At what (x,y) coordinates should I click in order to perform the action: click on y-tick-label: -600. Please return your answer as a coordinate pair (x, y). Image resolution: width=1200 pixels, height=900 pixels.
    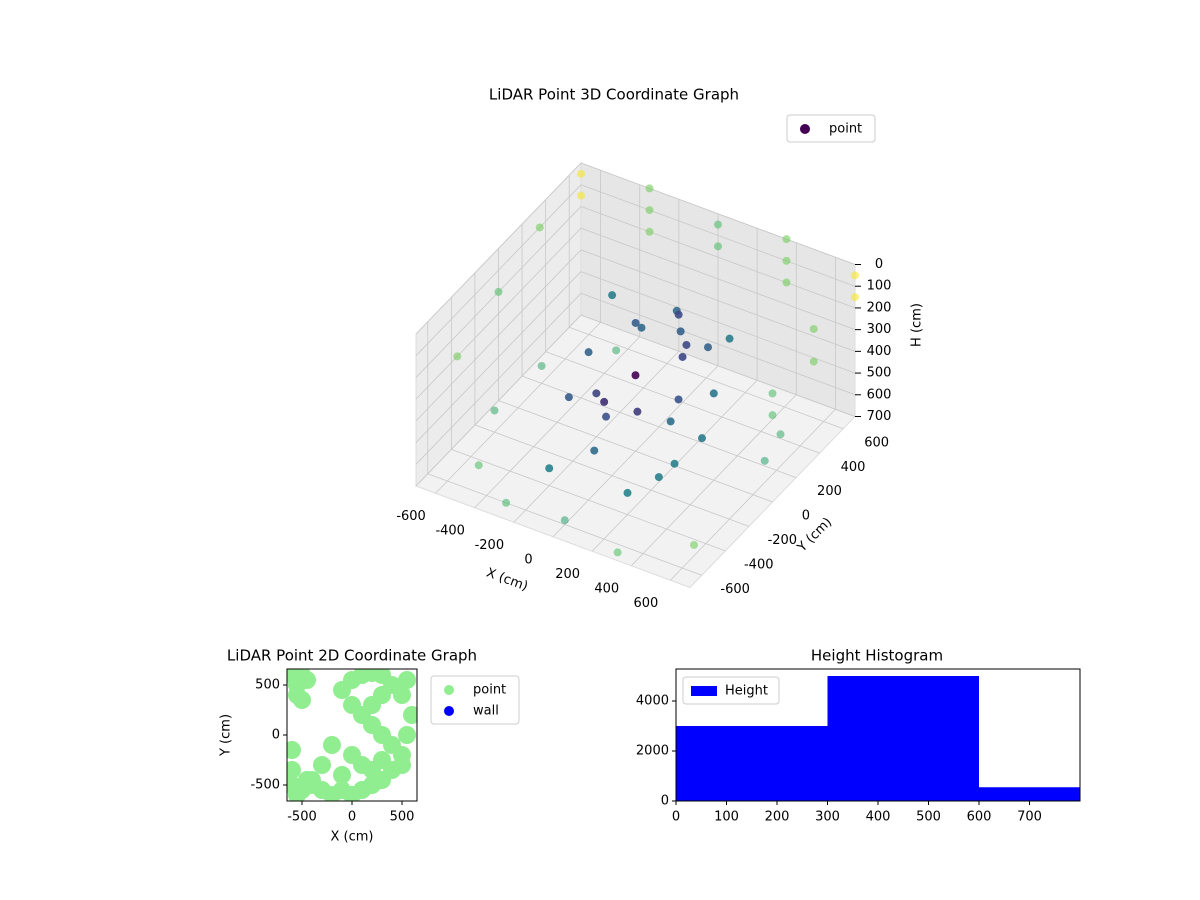
    Looking at the image, I should click on (735, 589).